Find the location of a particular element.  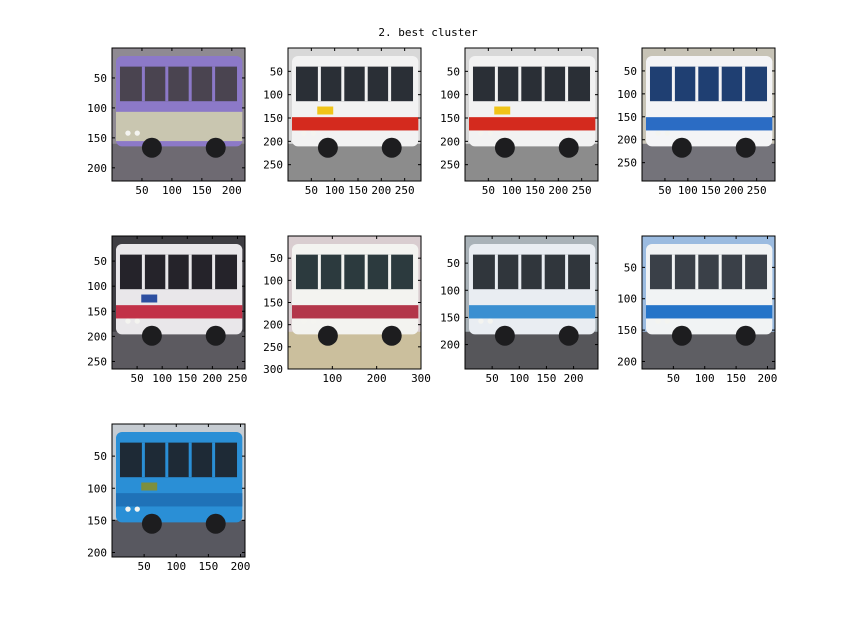

panel-purple-bus: 50 100 150 200 50 100 150 200 is located at coordinates (166, 122).